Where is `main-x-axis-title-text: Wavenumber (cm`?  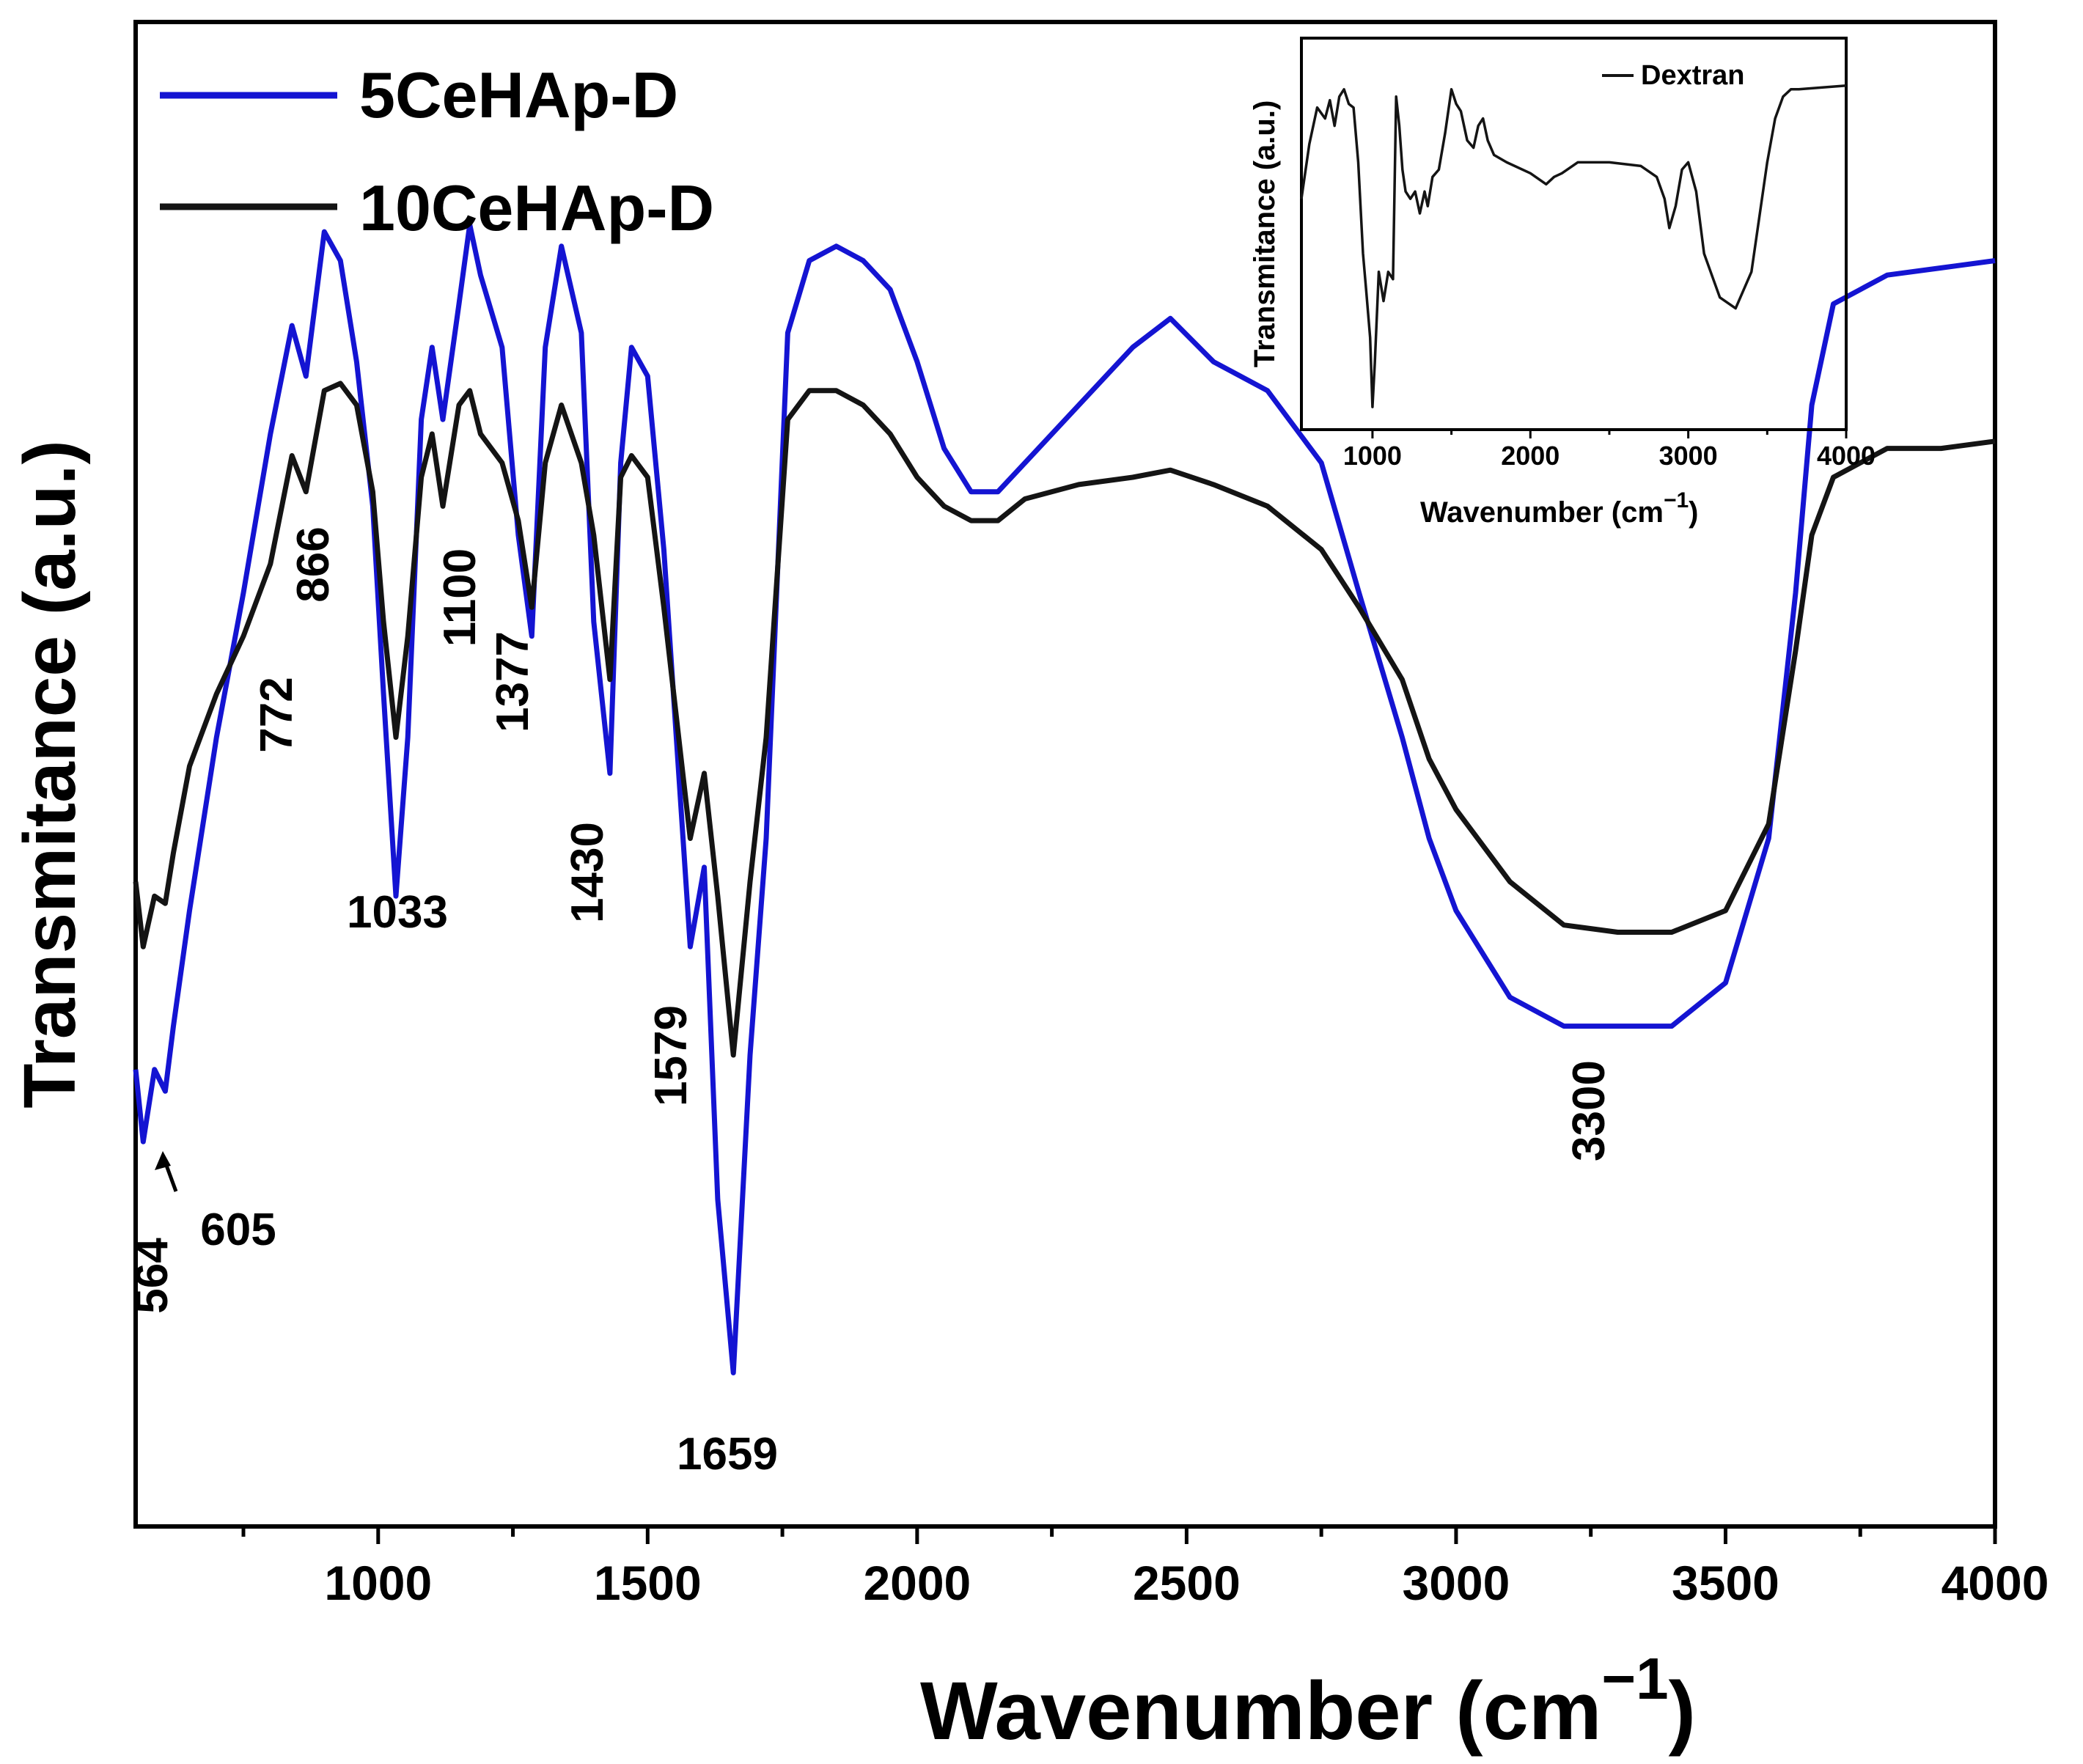
main-x-axis-title-text: Wavenumber (cm is located at coordinates (1260, 1711).